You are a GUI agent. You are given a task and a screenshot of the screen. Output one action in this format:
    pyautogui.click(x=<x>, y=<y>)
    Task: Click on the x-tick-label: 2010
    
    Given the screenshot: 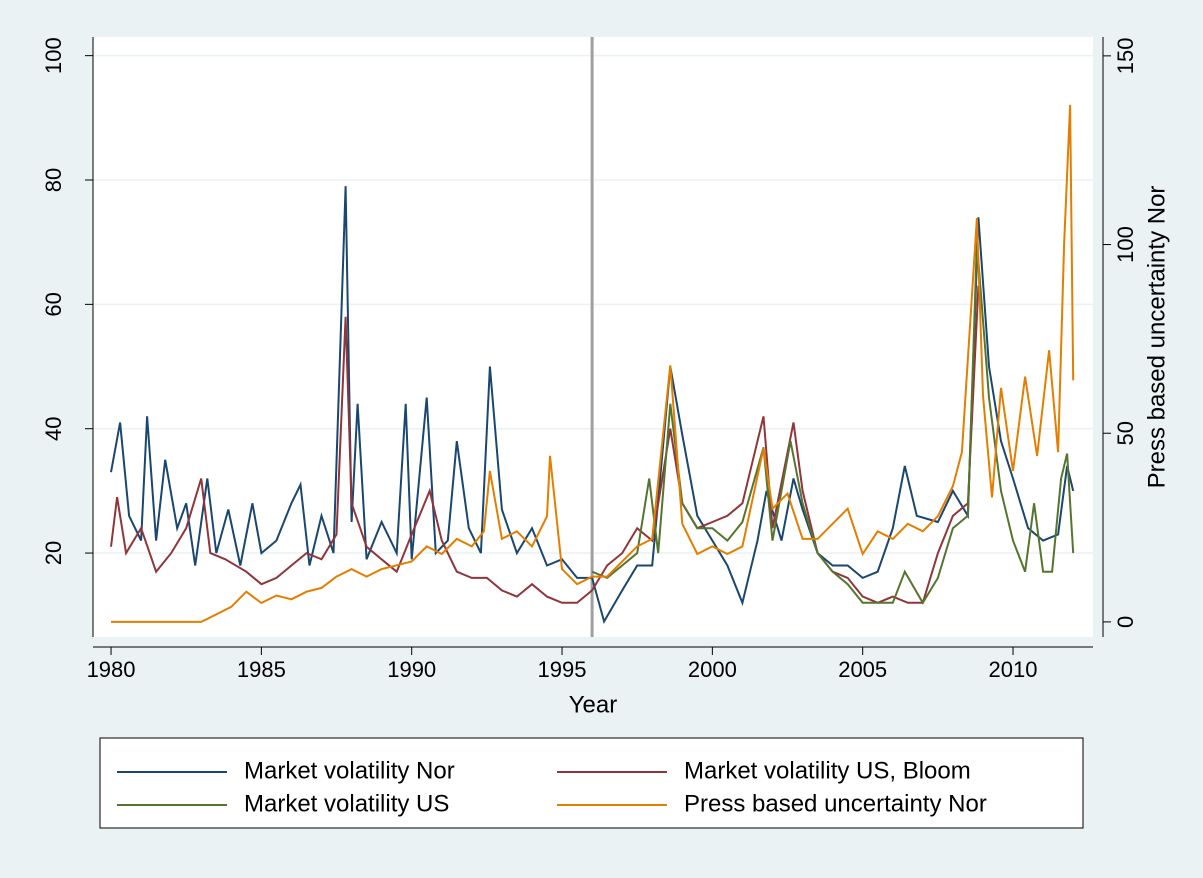 What is the action you would take?
    pyautogui.click(x=1013, y=669)
    